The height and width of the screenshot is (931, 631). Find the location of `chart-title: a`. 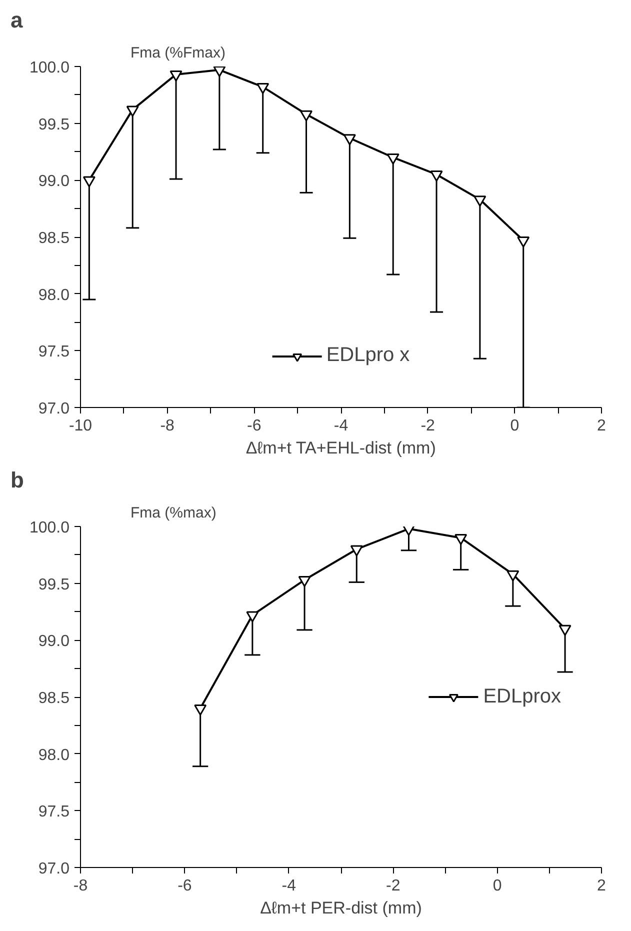

chart-title: a is located at coordinates (17, 20).